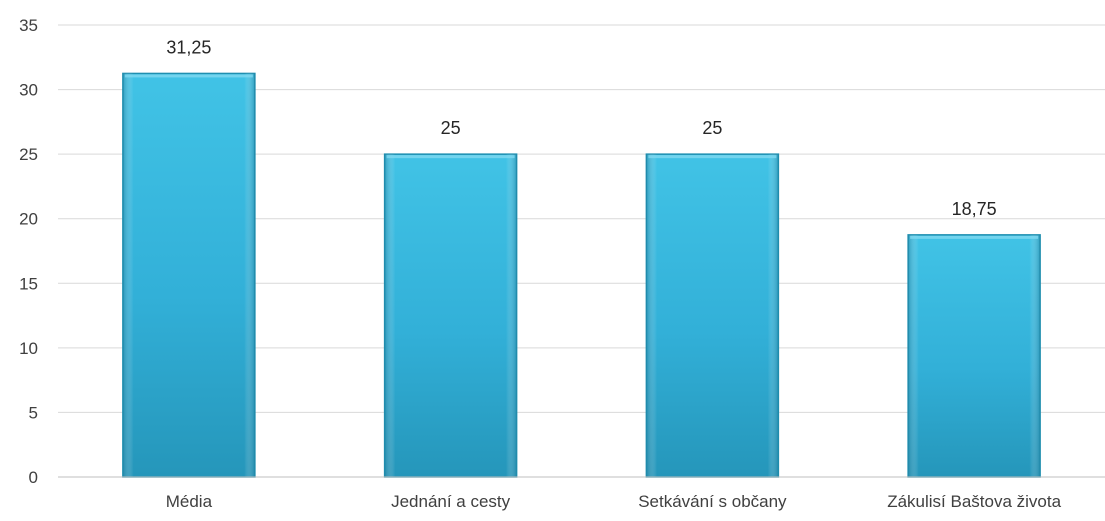  I want to click on data-label: 31,25, so click(188, 47).